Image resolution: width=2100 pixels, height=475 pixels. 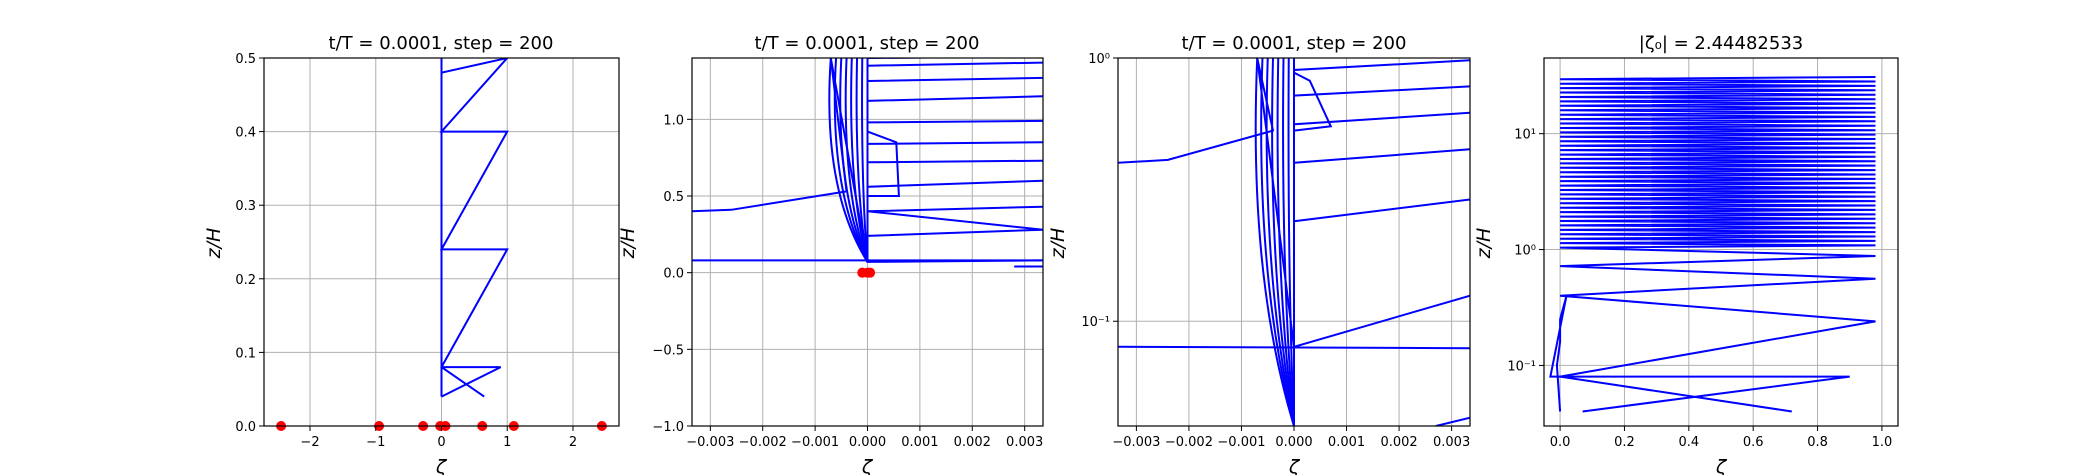 What do you see at coordinates (573, 442) in the screenshot?
I see `x-tick-label: 2` at bounding box center [573, 442].